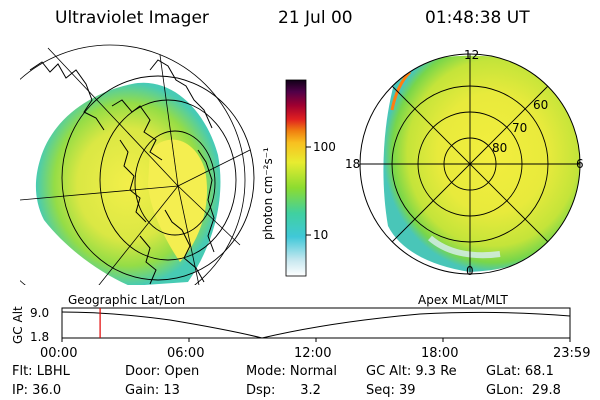  What do you see at coordinates (18, 325) in the screenshot?
I see `gc-alt-axis-label: GC Alt` at bounding box center [18, 325].